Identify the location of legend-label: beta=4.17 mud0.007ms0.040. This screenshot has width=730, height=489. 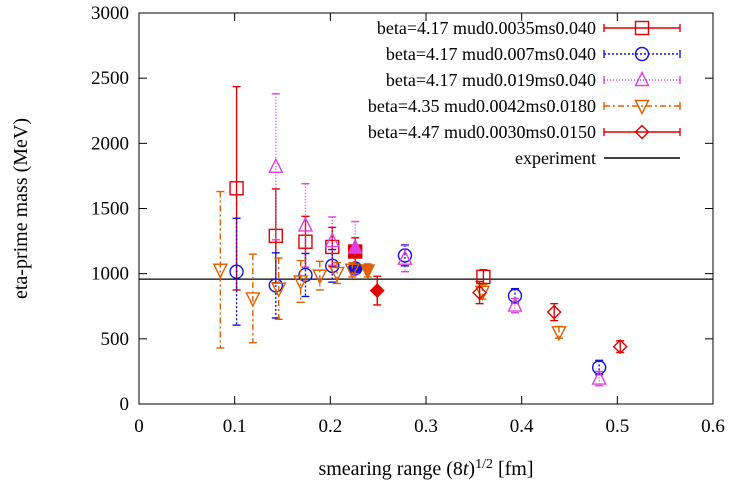
(491, 54).